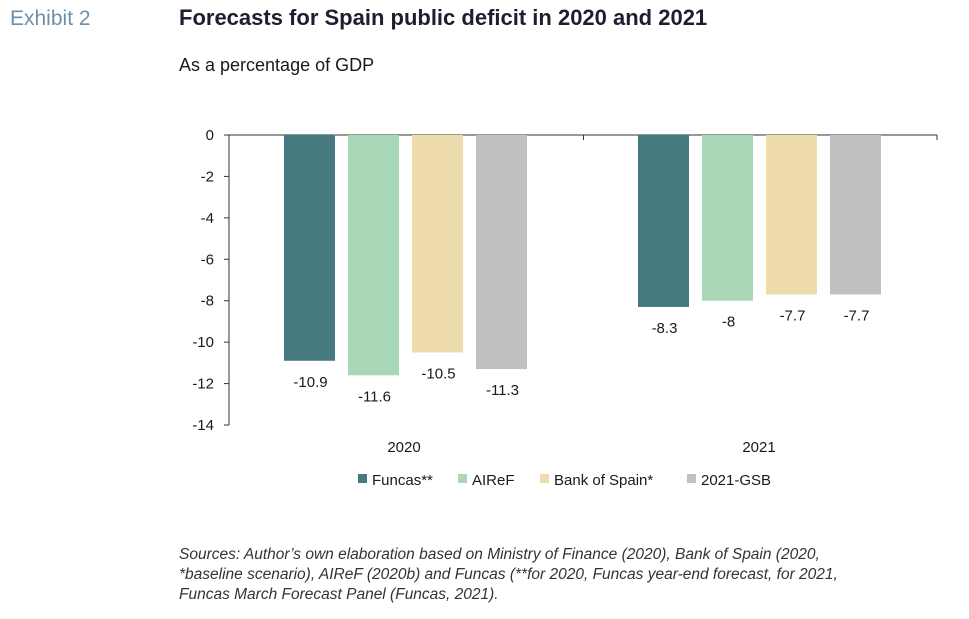  What do you see at coordinates (207, 218) in the screenshot?
I see `y-tick-label: -4` at bounding box center [207, 218].